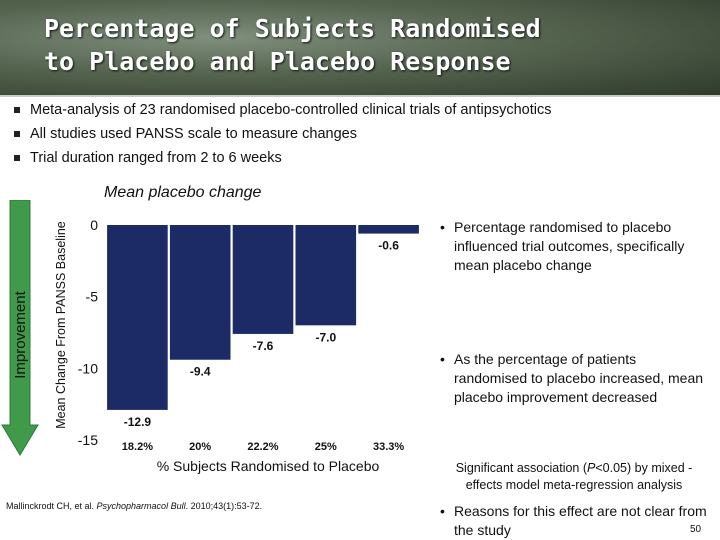 This screenshot has width=720, height=540. I want to click on y-axis-label-text: Mean Change From PANSS Baseline, so click(61, 325).